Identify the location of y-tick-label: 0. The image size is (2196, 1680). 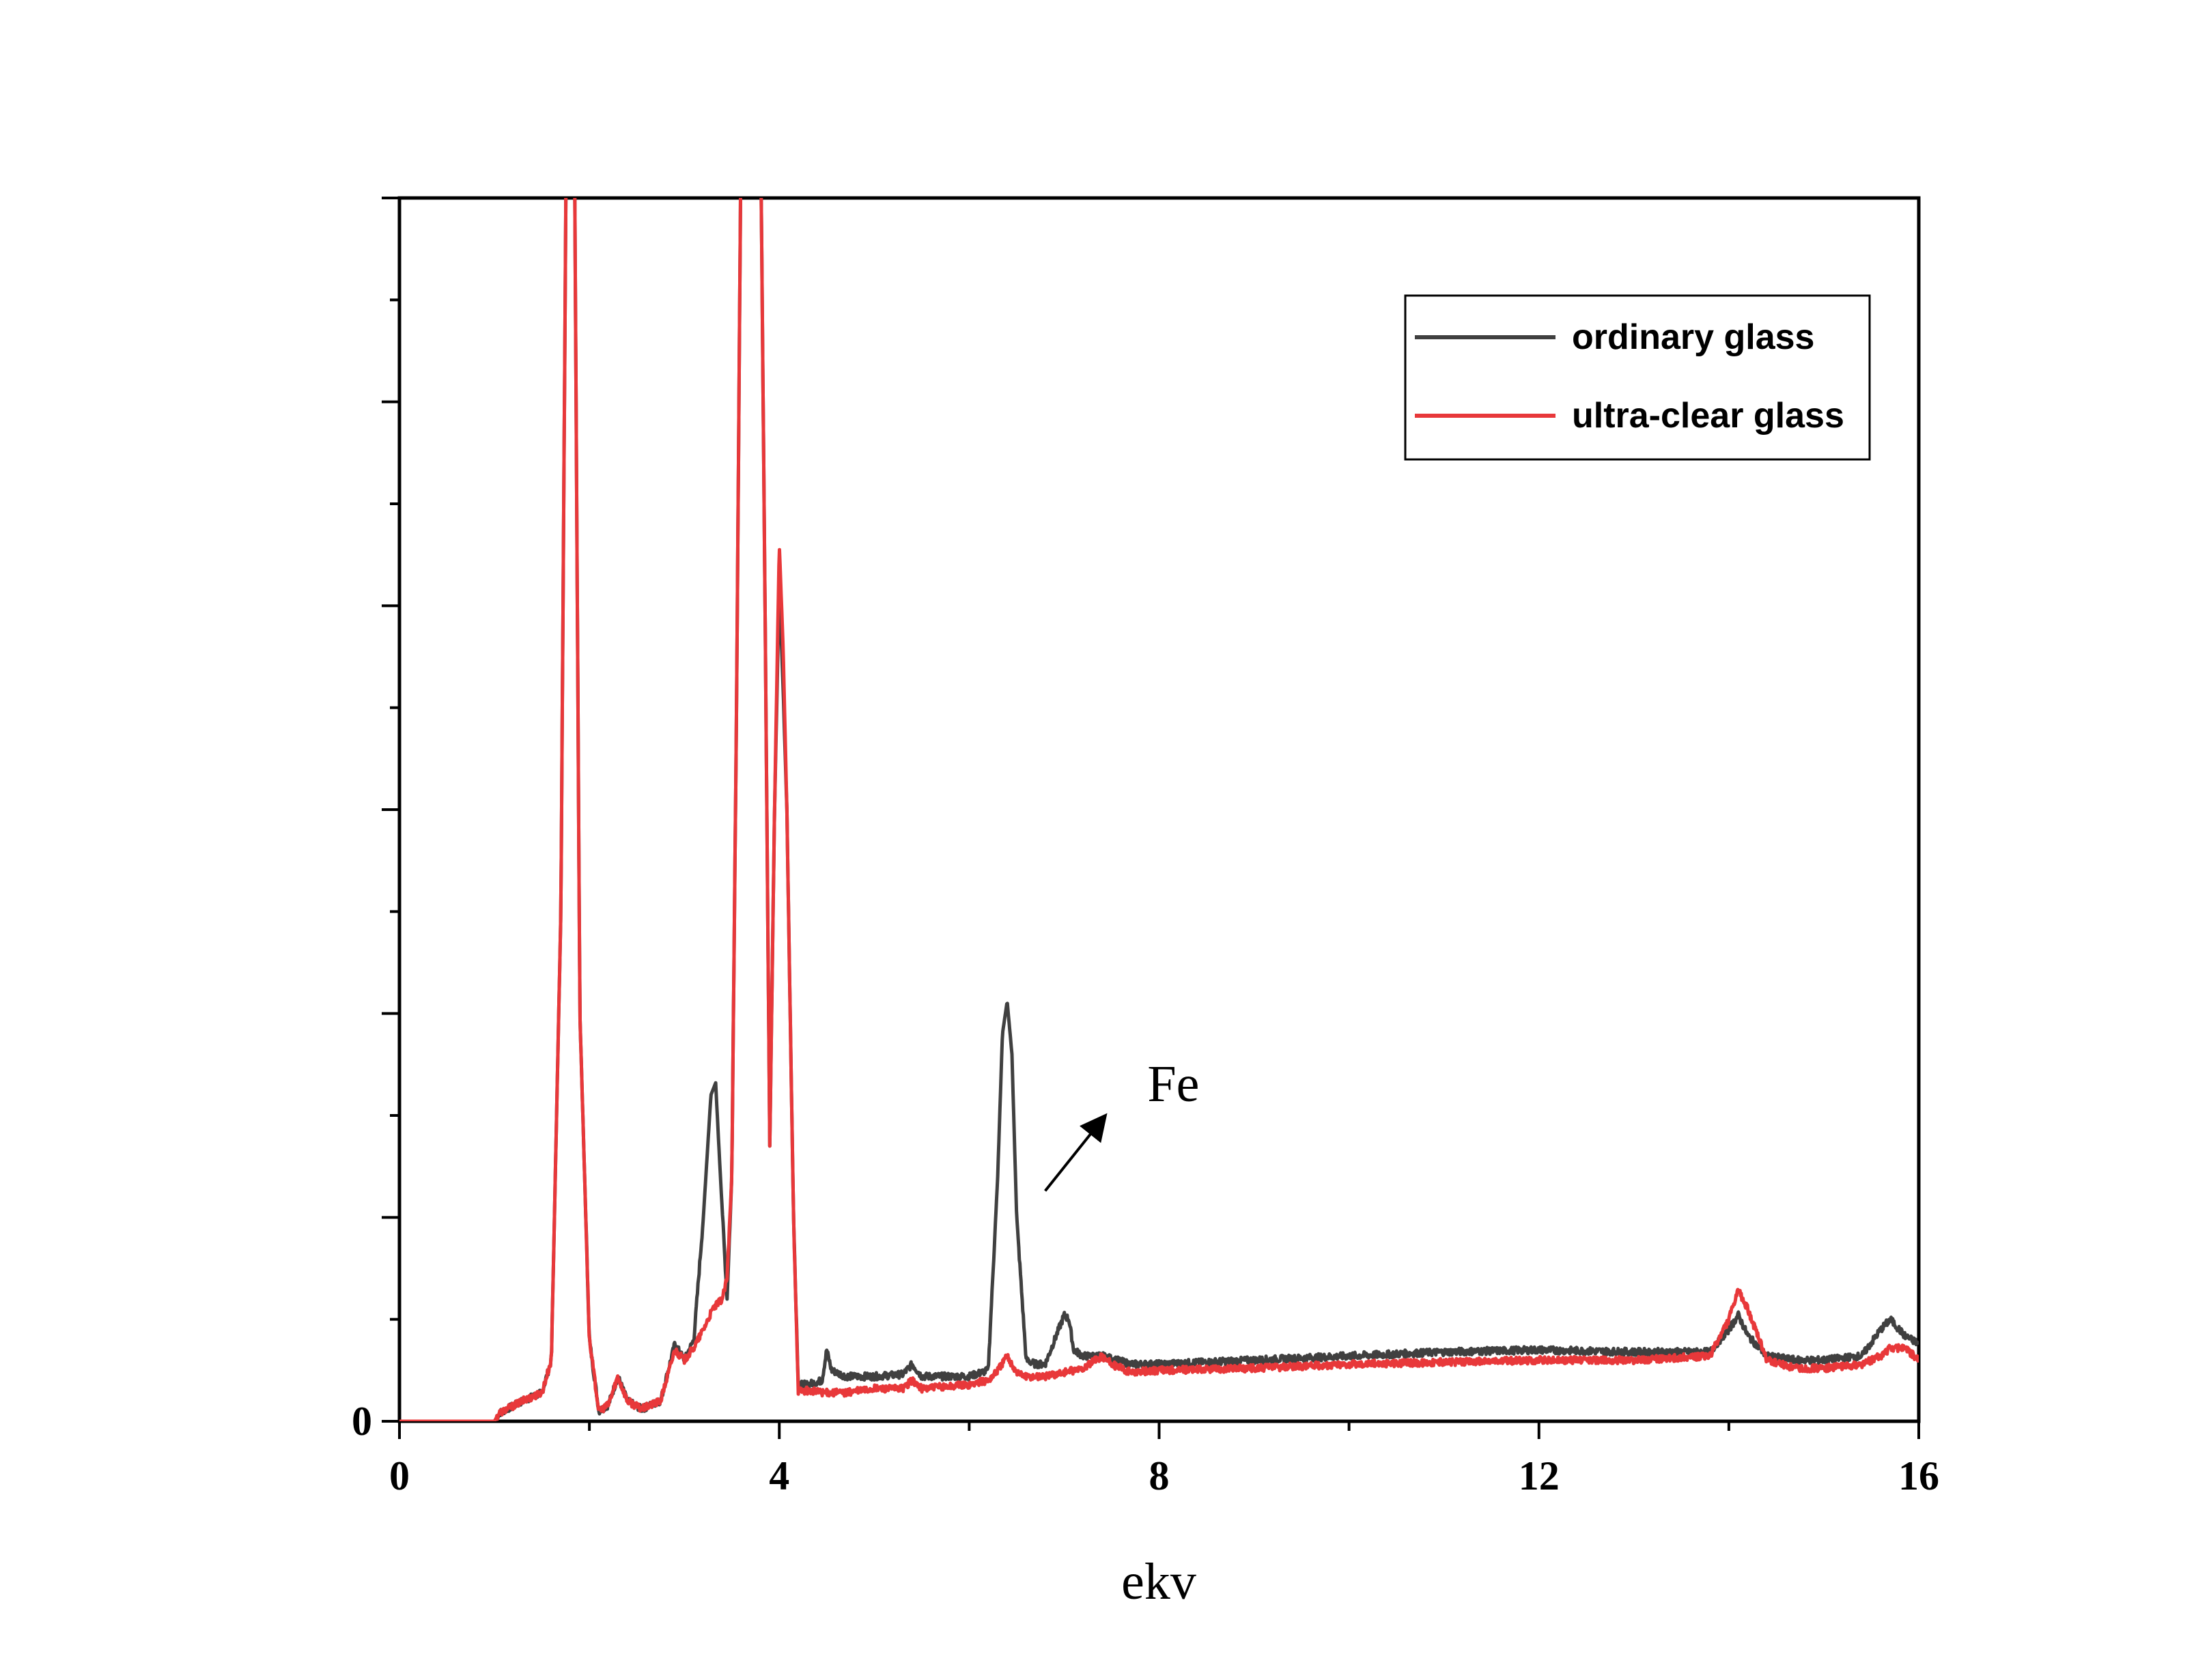
(362, 1421).